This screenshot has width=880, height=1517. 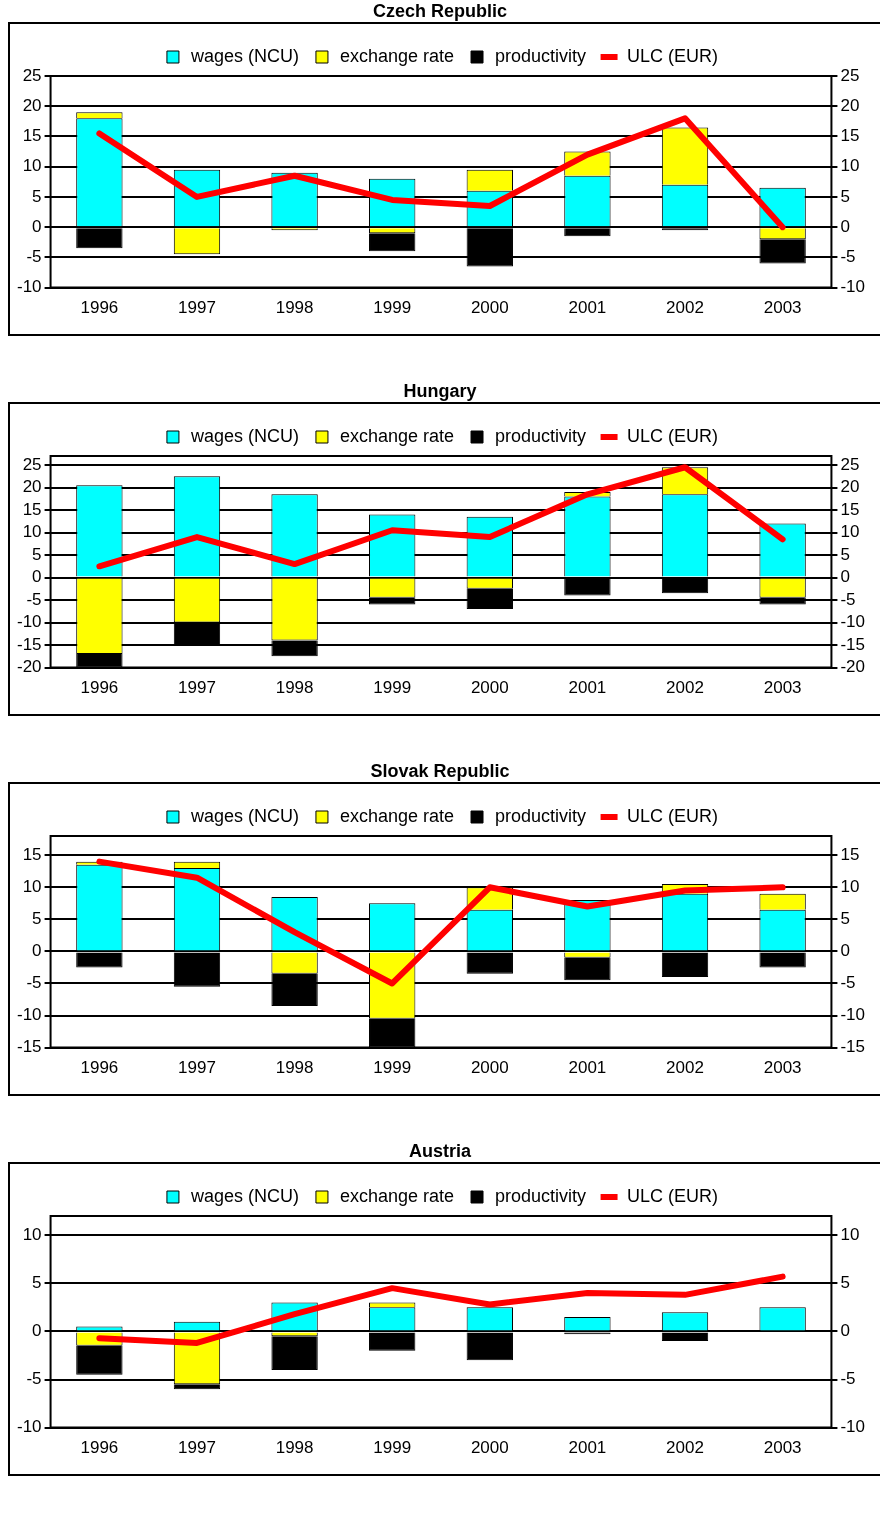 What do you see at coordinates (440, 771) in the screenshot?
I see `chart-title: Slovak Republic` at bounding box center [440, 771].